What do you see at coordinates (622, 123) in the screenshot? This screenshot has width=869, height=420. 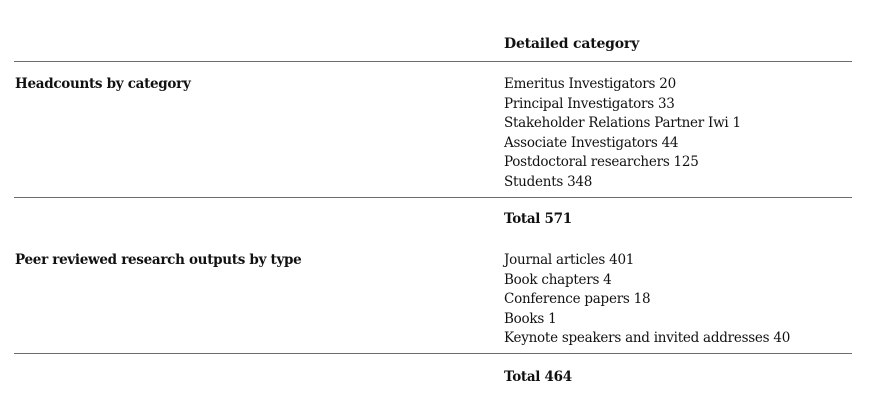 I see `list-item: Stakeholder Relations Partner Iwi 1` at bounding box center [622, 123].